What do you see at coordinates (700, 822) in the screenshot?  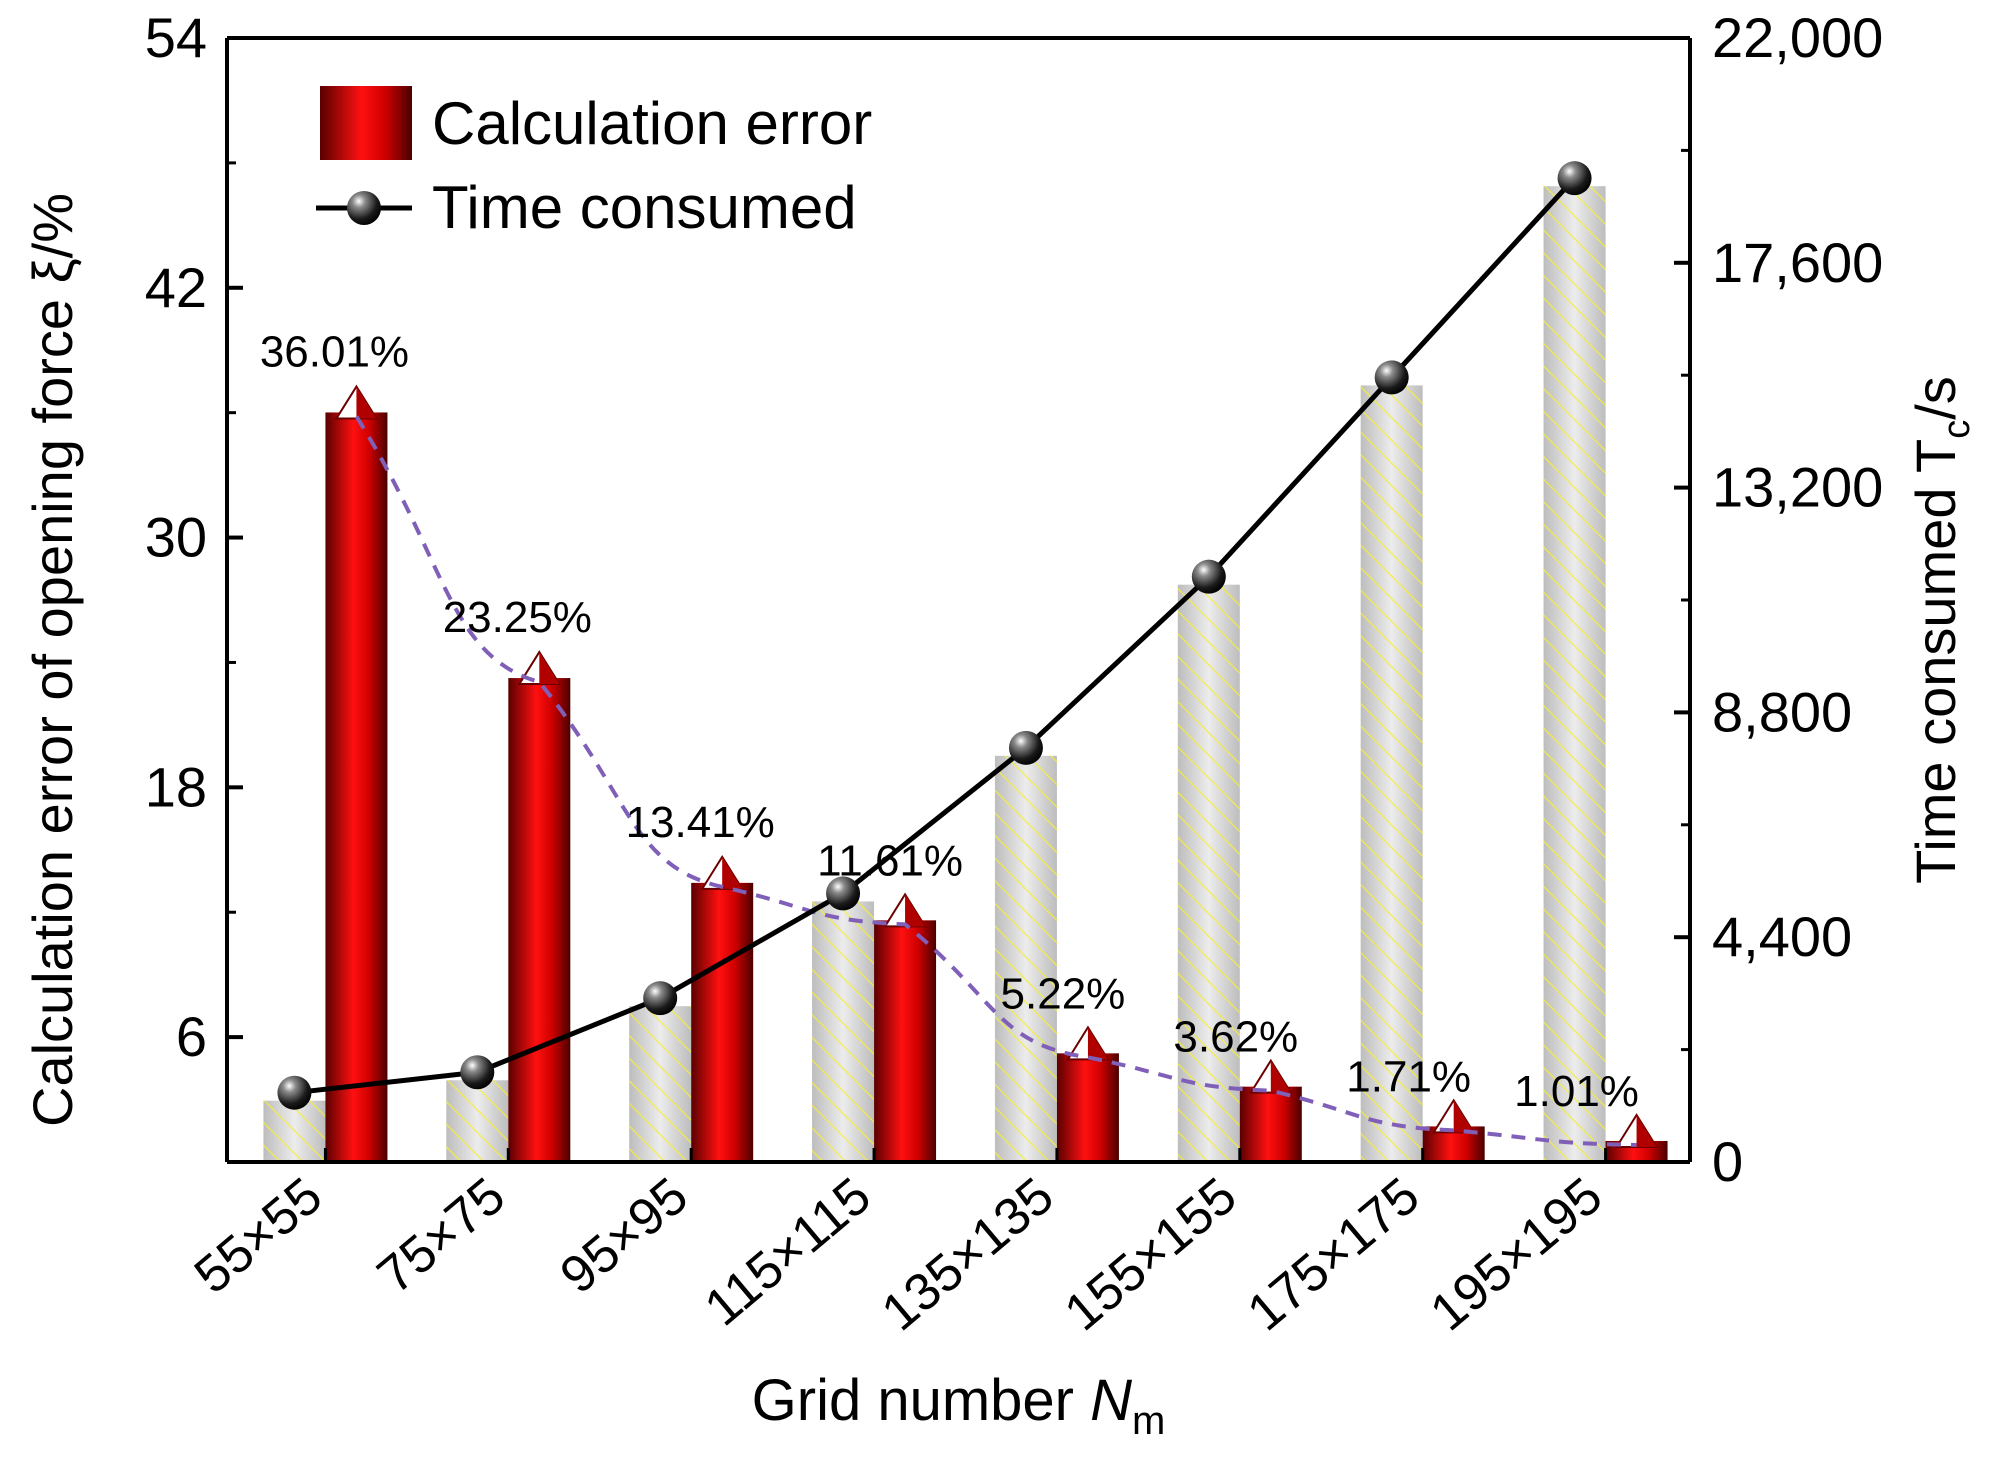 I see `error-data-label: 13.41%` at bounding box center [700, 822].